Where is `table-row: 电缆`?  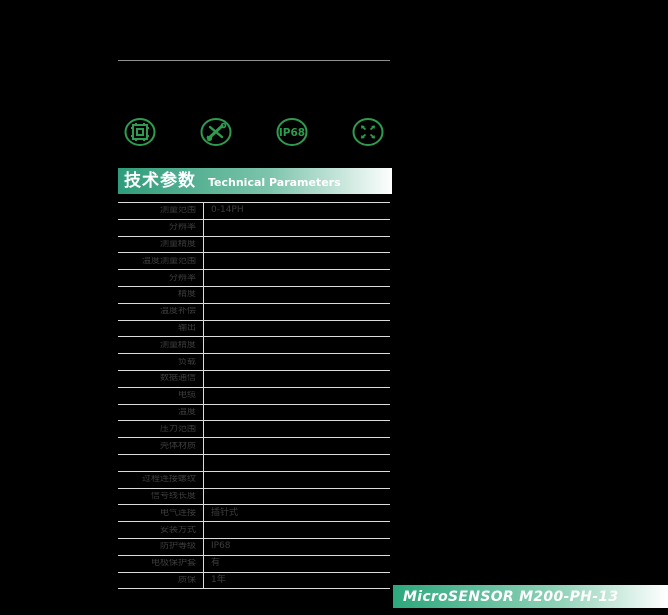
table-row: 电缆 is located at coordinates (254, 395).